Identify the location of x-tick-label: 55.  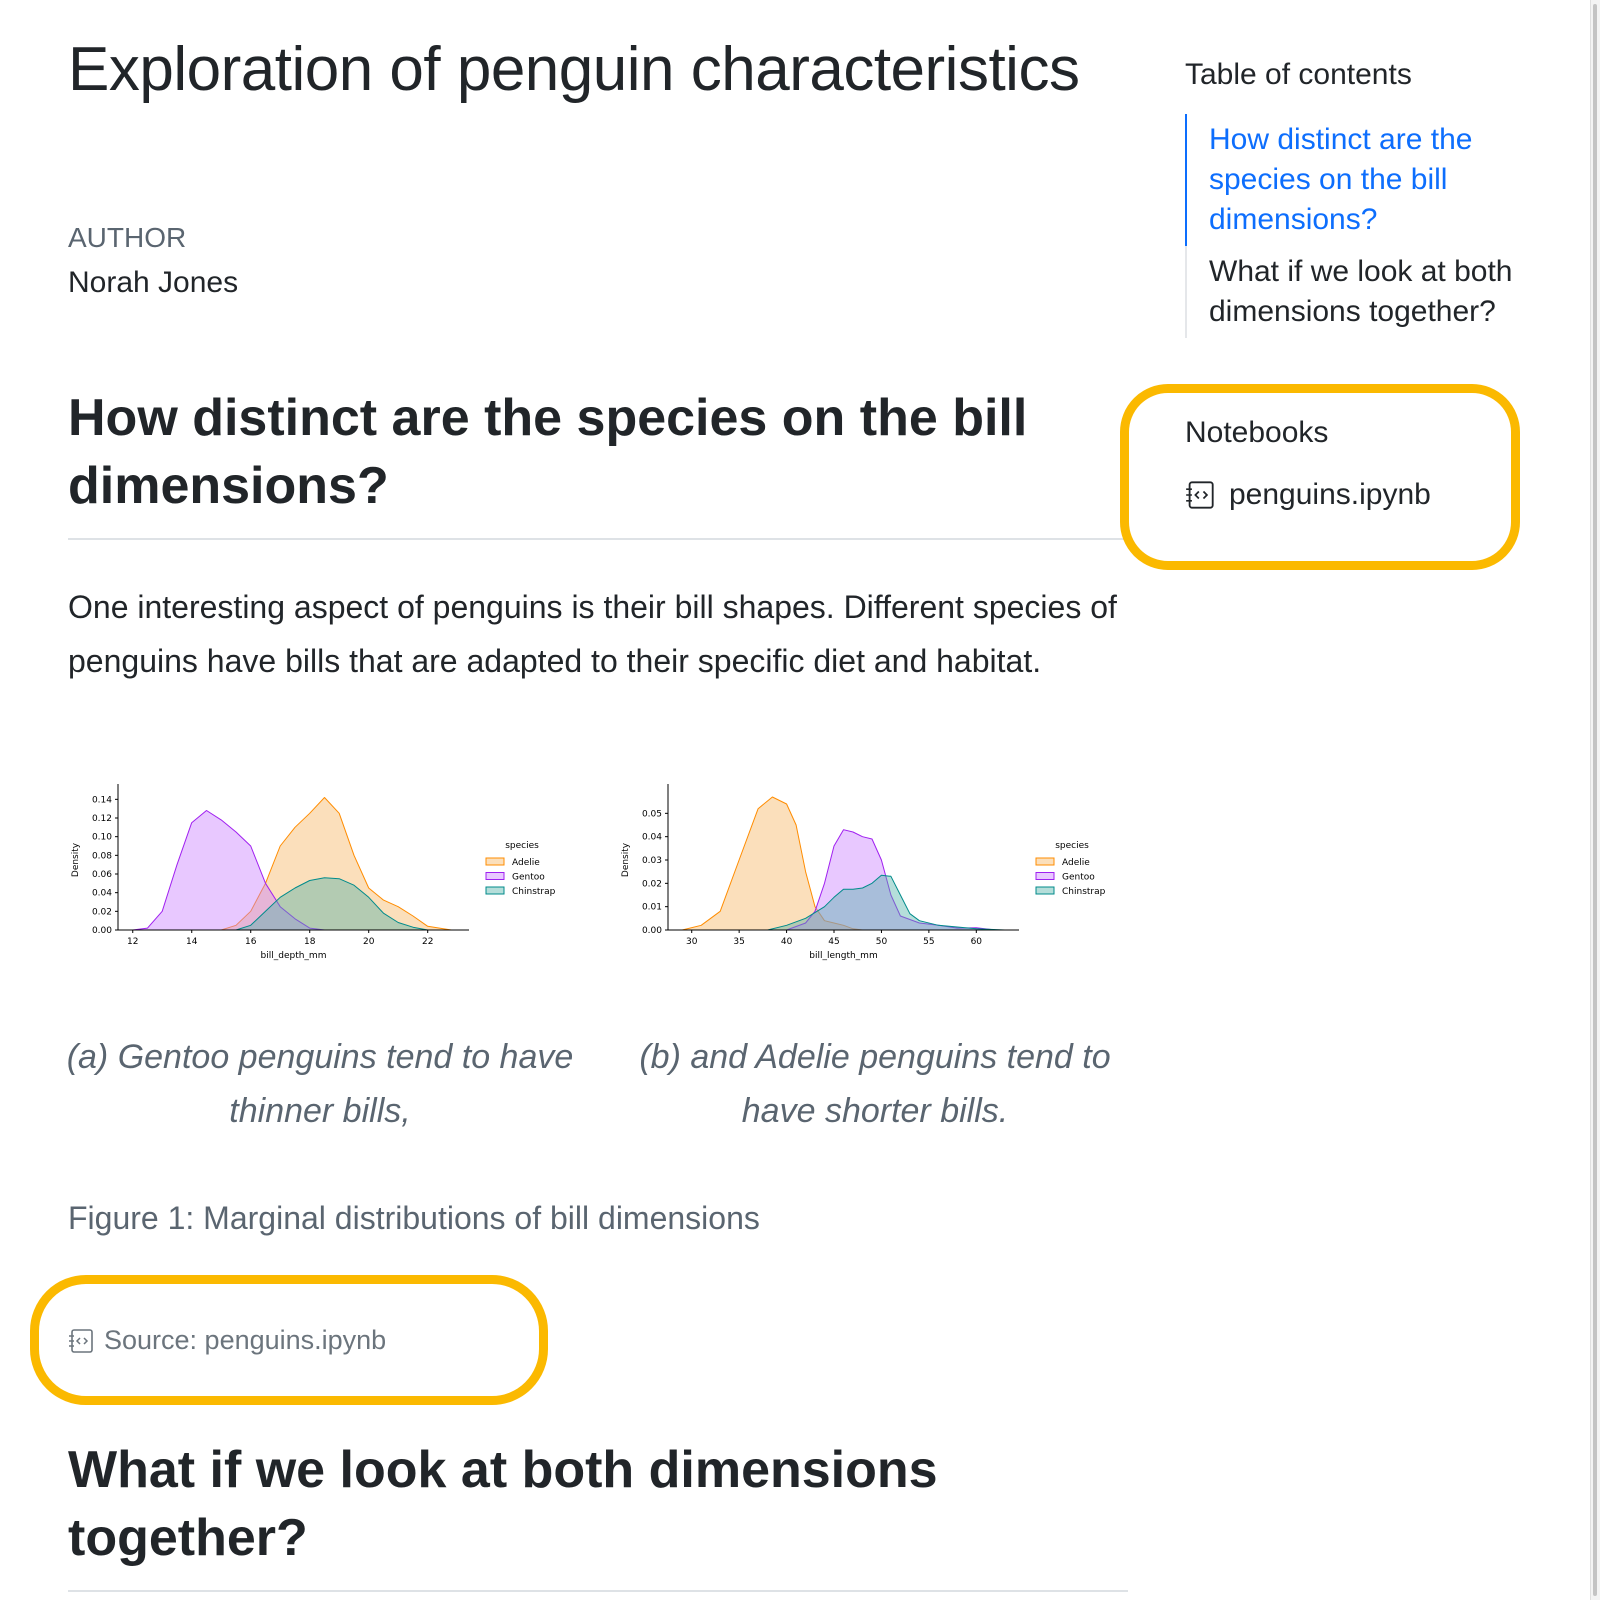
(928, 942).